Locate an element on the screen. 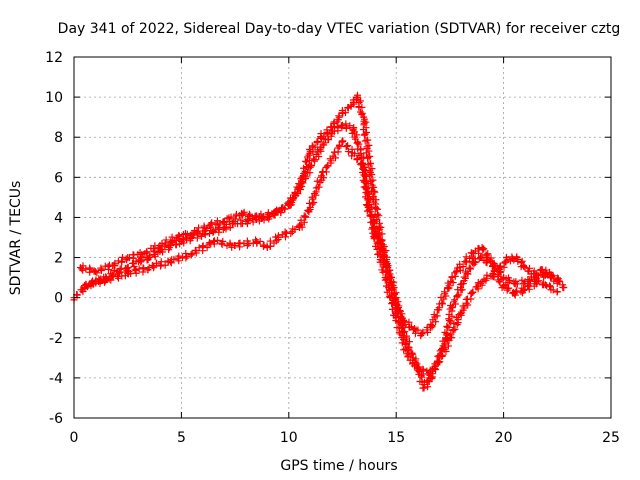 This screenshot has height=480, width=640. y-tick-label: -4 is located at coordinates (56, 379).